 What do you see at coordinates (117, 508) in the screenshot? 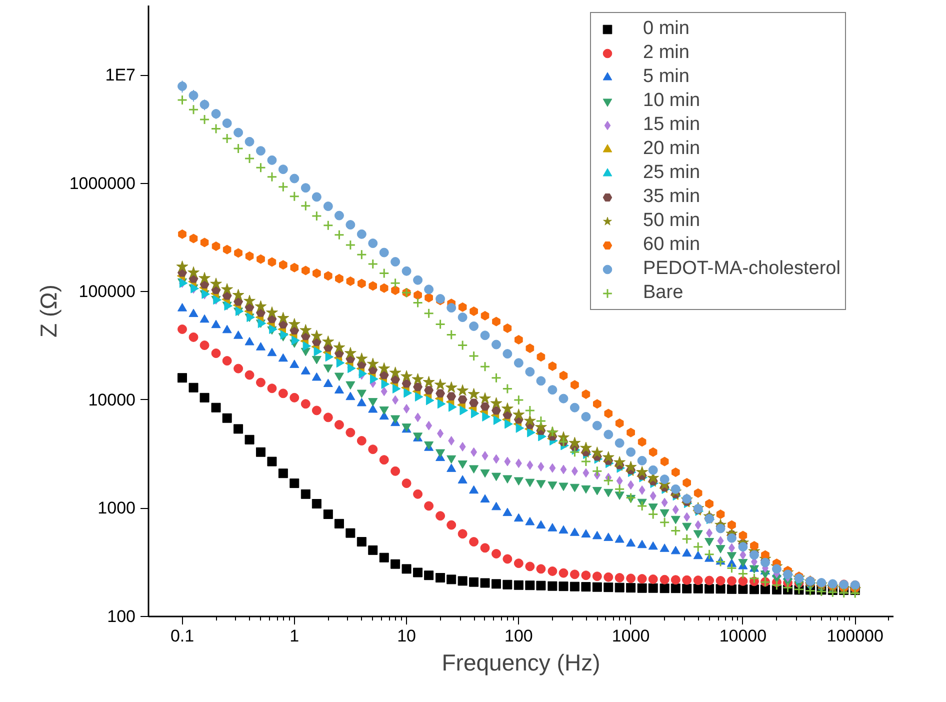
I see `y-tick-label: 1000` at bounding box center [117, 508].